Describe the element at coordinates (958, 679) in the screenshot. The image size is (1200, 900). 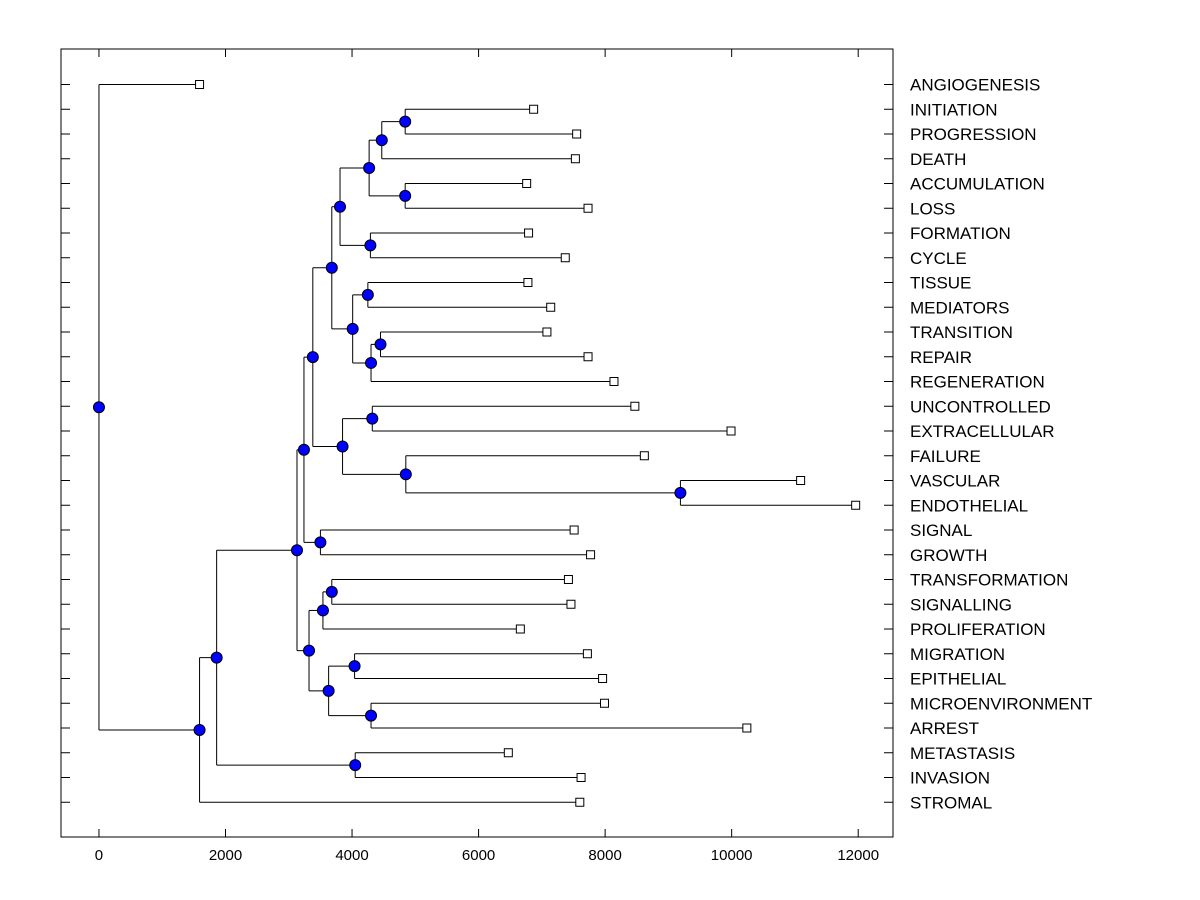
I see `leaf-label: EPITHELIAL` at that location.